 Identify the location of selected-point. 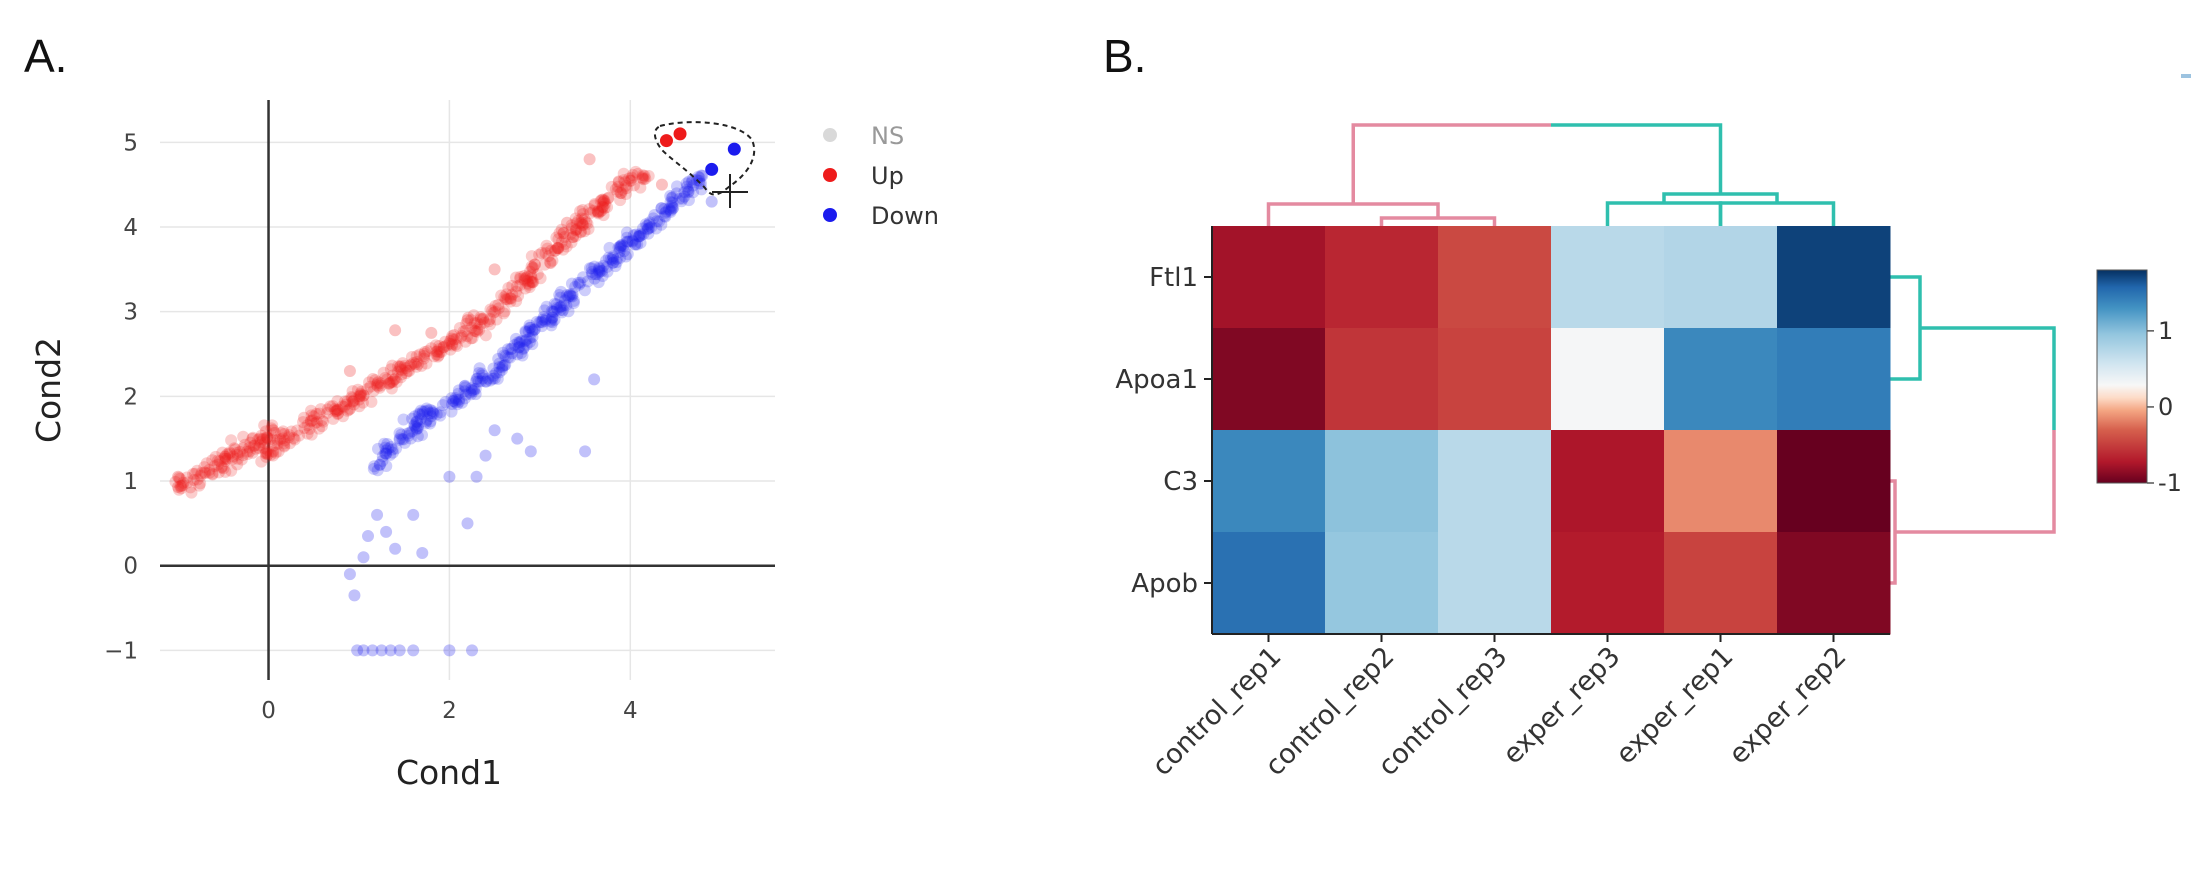
(712, 169).